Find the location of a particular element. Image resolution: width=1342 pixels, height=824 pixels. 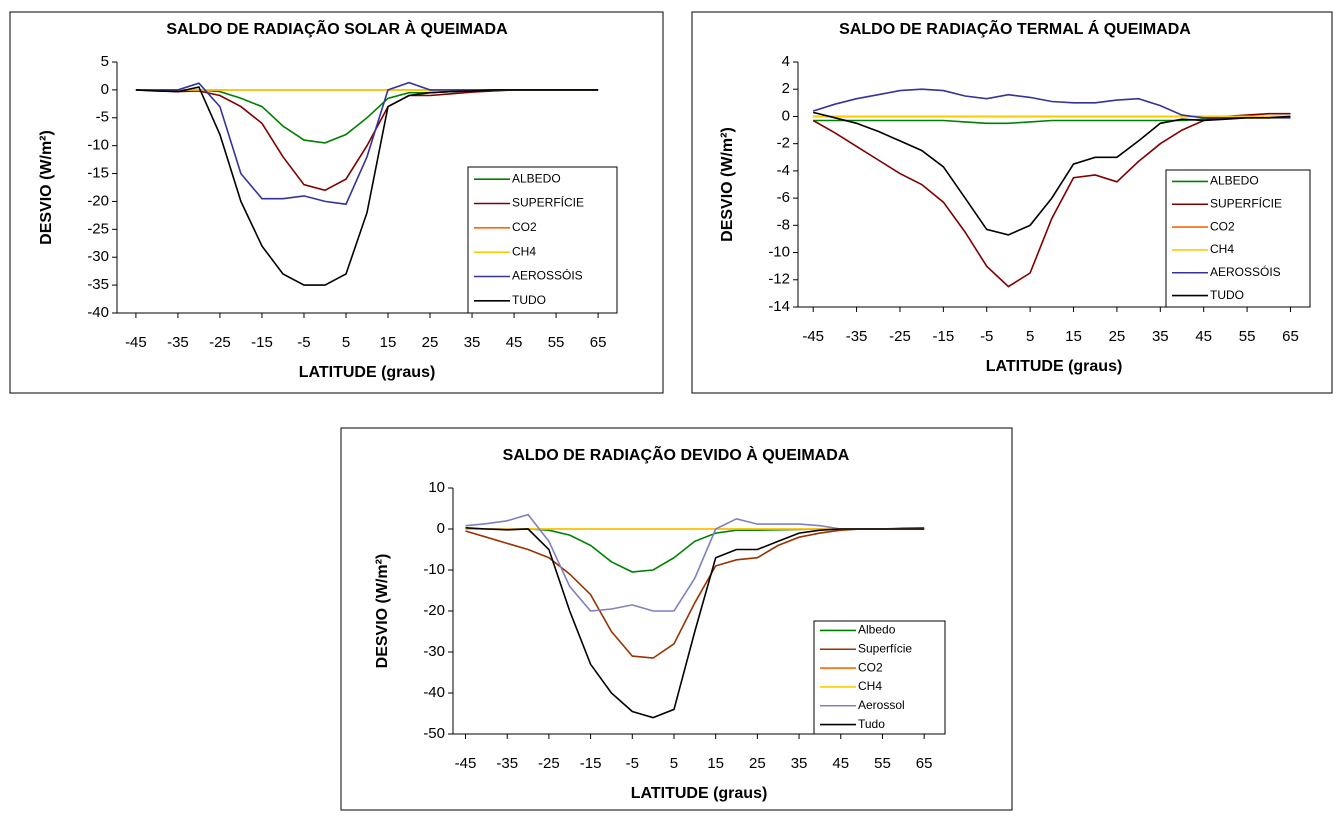

y-tick-label: 4 is located at coordinates (786, 61).